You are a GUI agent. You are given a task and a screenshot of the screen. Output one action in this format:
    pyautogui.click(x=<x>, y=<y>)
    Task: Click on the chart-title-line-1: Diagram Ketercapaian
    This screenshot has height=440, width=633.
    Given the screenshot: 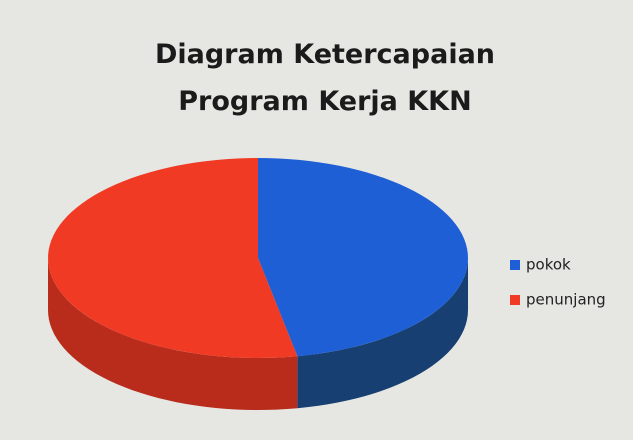 What is the action you would take?
    pyautogui.click(x=325, y=54)
    